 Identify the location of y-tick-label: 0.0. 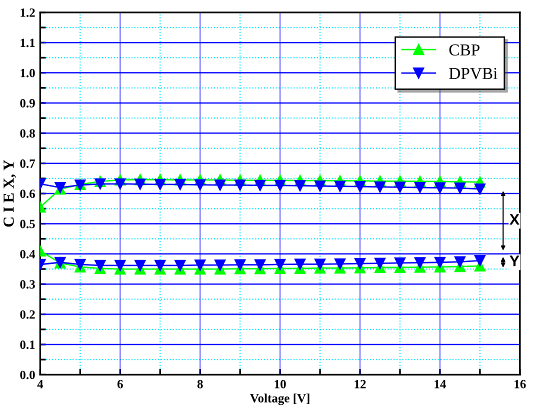
(27, 375).